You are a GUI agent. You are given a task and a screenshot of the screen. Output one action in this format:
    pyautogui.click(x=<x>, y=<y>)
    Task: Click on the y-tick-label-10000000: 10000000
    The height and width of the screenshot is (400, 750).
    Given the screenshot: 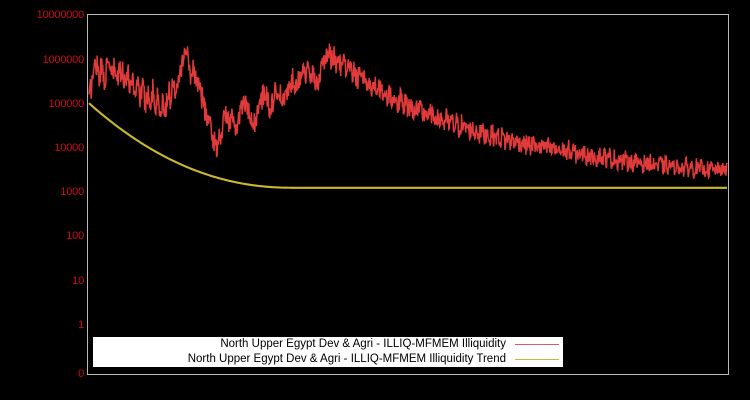 What is the action you would take?
    pyautogui.click(x=60, y=15)
    